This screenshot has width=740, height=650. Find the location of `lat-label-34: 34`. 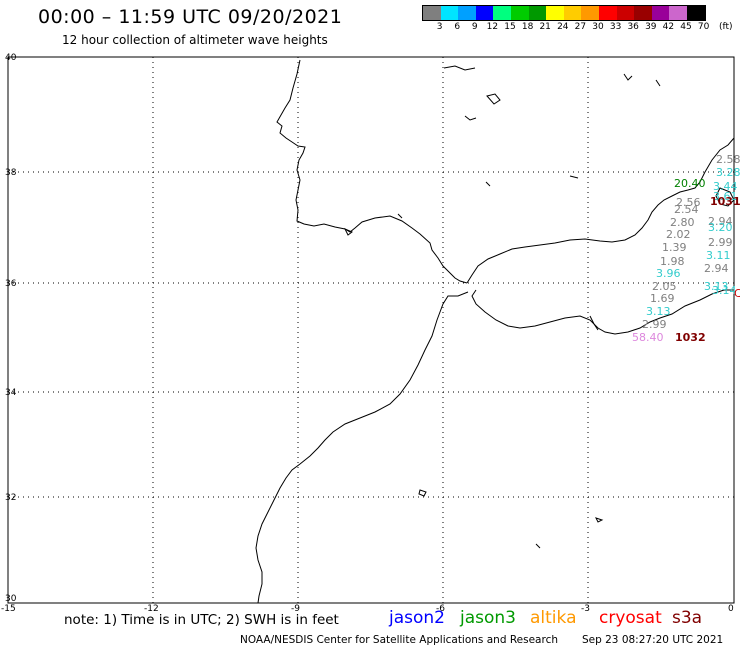

lat-label-34: 34 is located at coordinates (11, 393).